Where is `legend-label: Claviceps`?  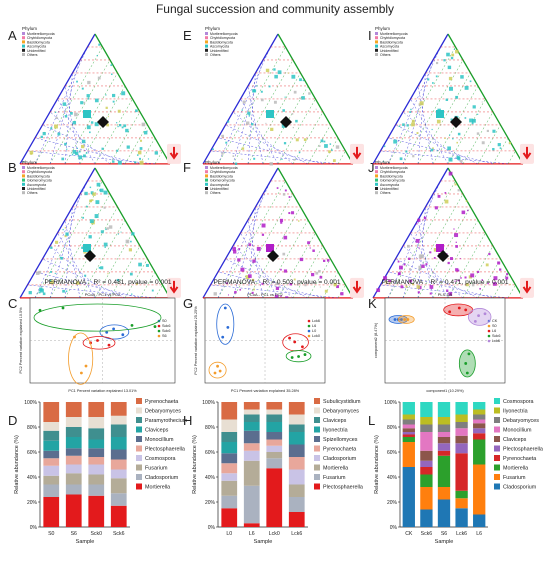
legend-label: Claviceps is located at coordinates (157, 431).